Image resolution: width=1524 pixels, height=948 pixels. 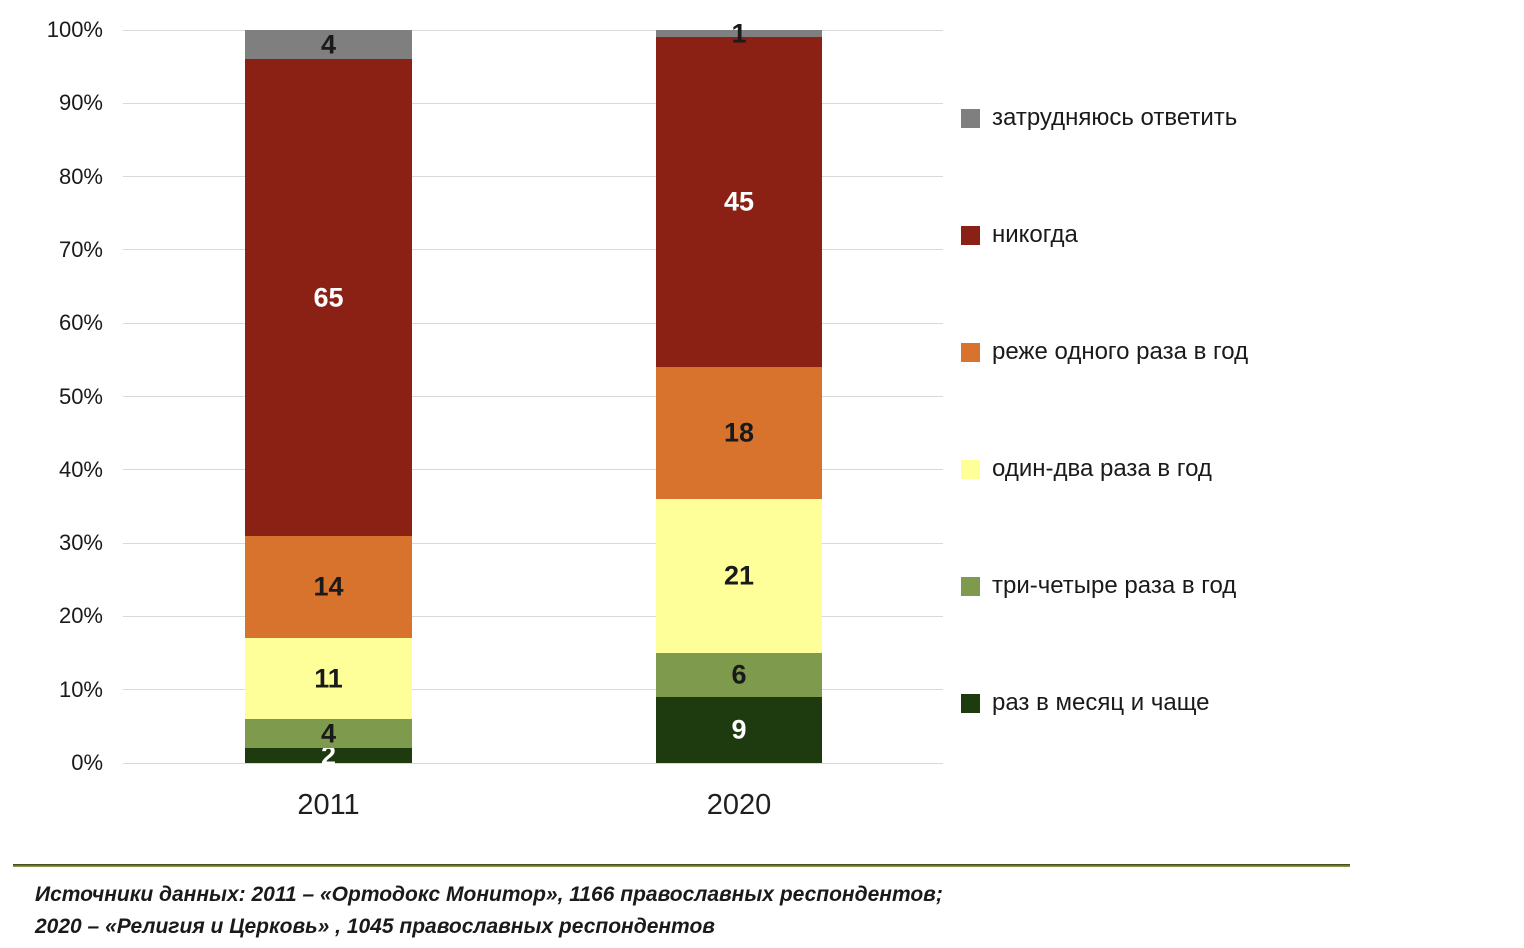 I want to click on bar-segment: 14, so click(x=328, y=587).